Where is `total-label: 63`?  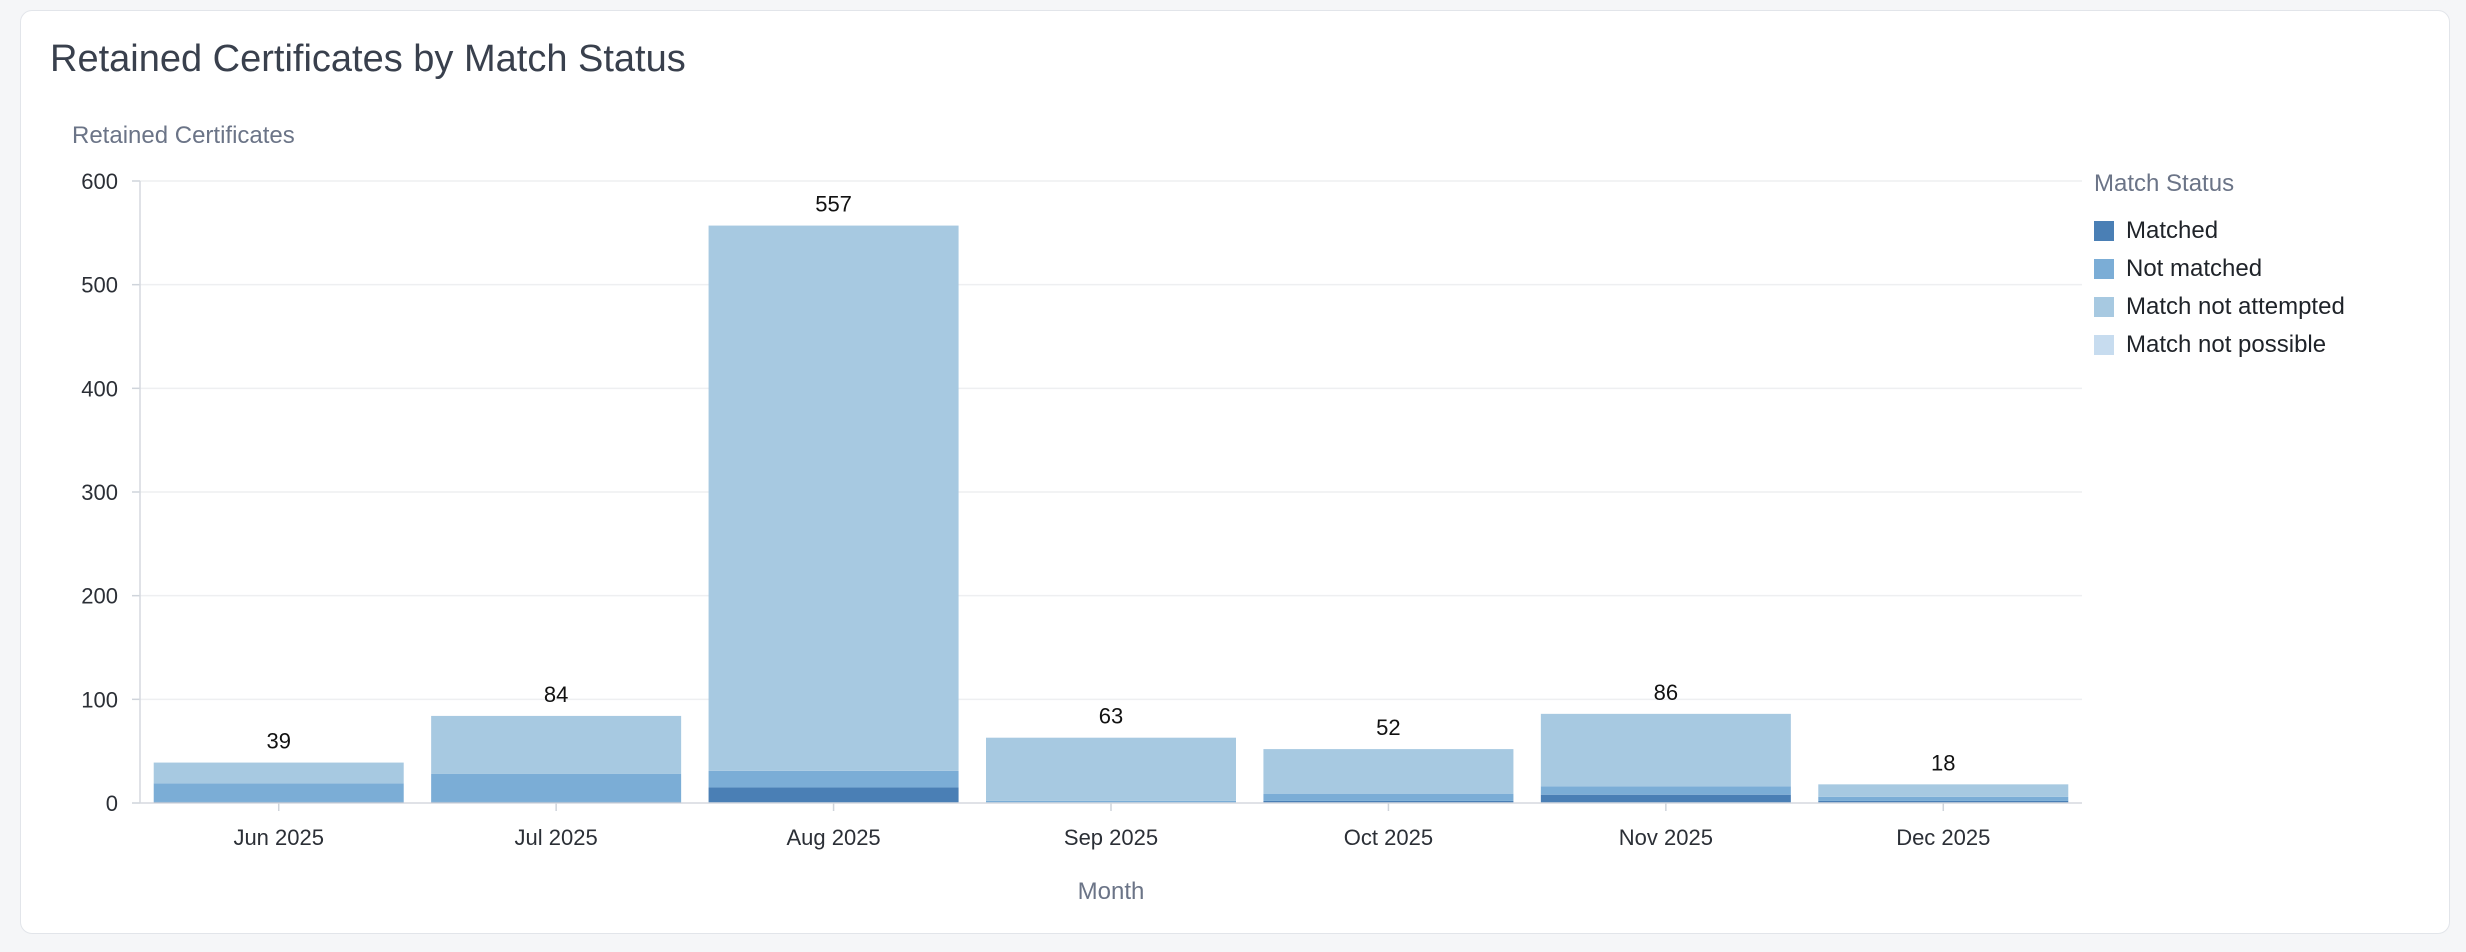 total-label: 63 is located at coordinates (1111, 716).